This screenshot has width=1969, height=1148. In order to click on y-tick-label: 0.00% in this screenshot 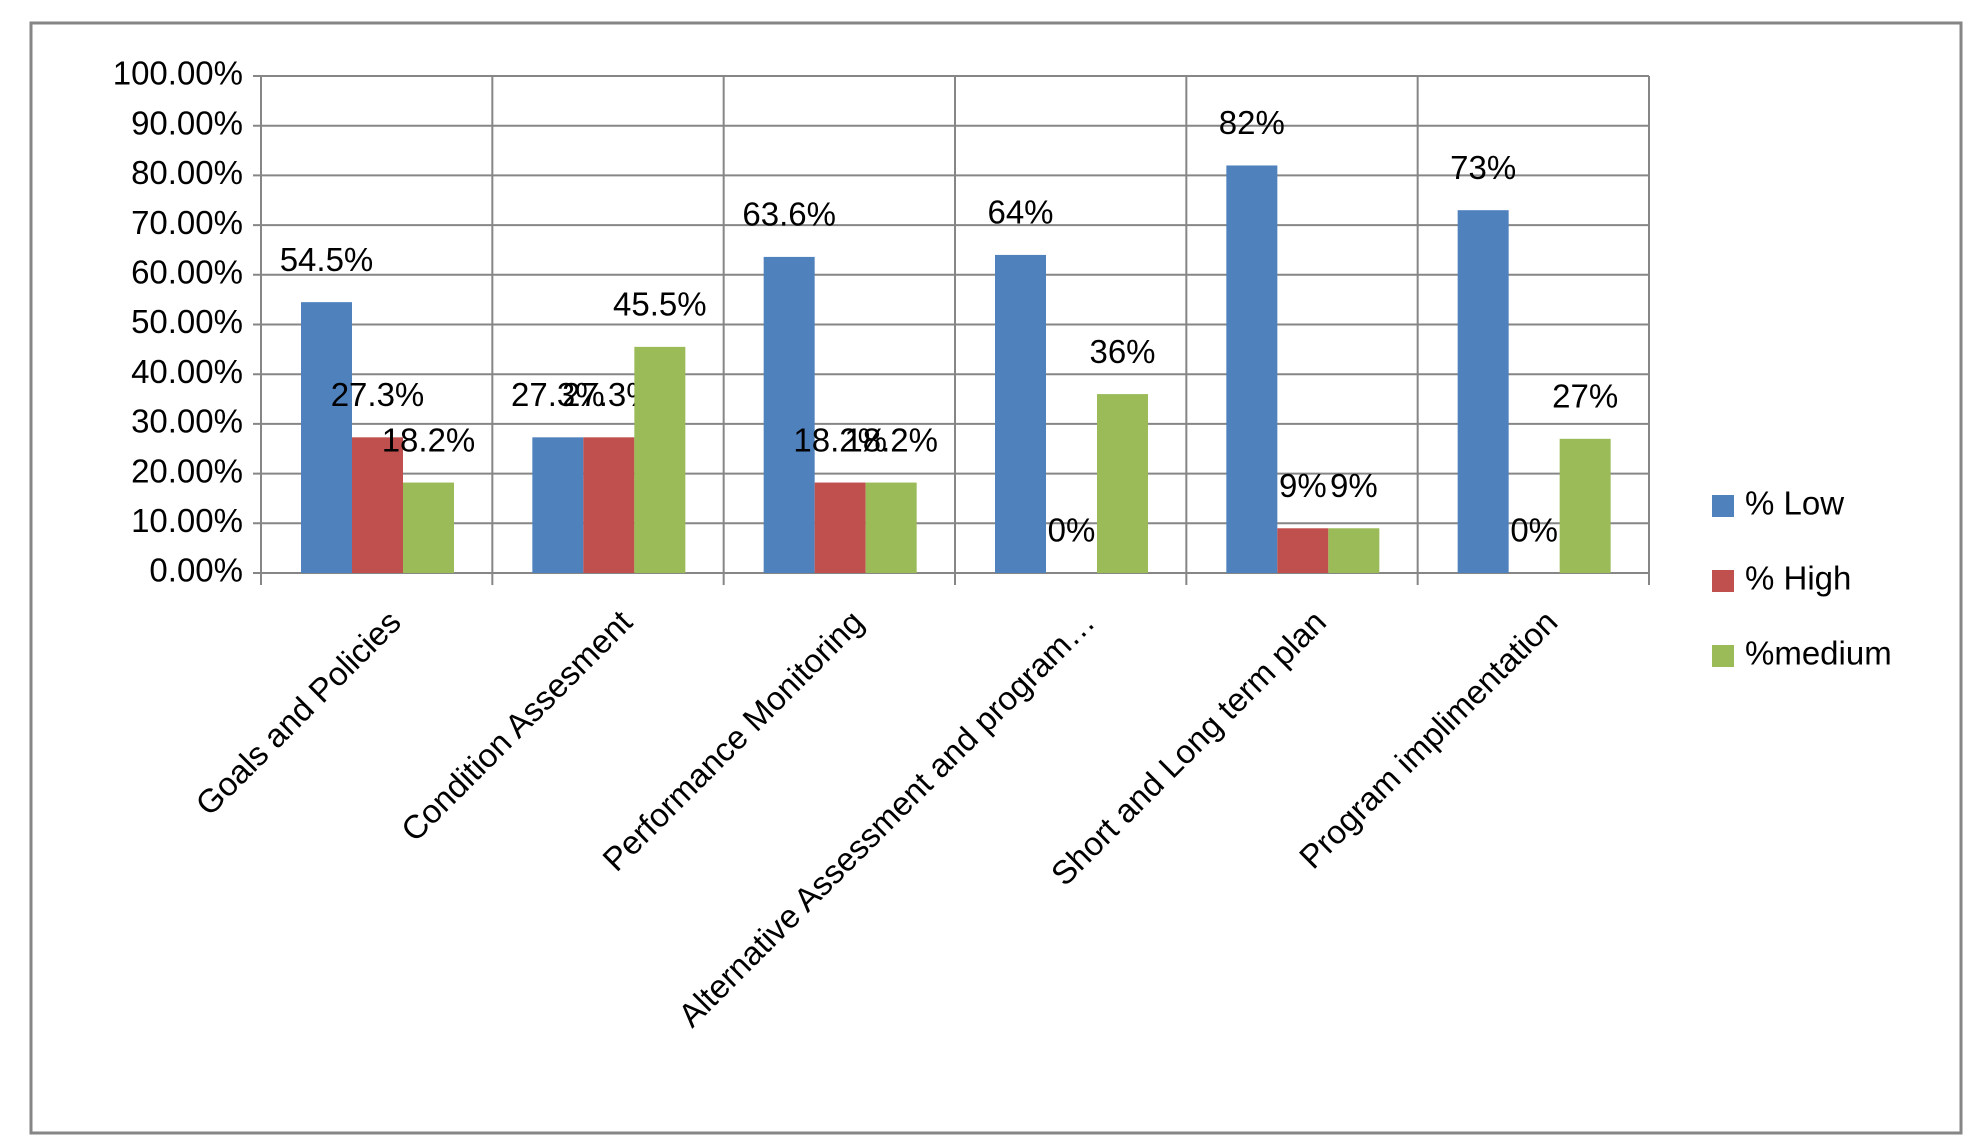, I will do `click(196, 570)`.